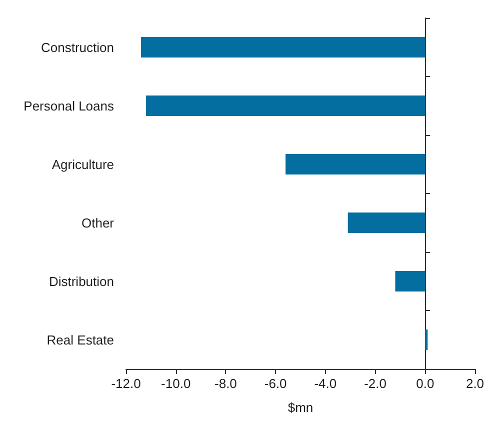  I want to click on x-tick-label: -2.0, so click(375, 383).